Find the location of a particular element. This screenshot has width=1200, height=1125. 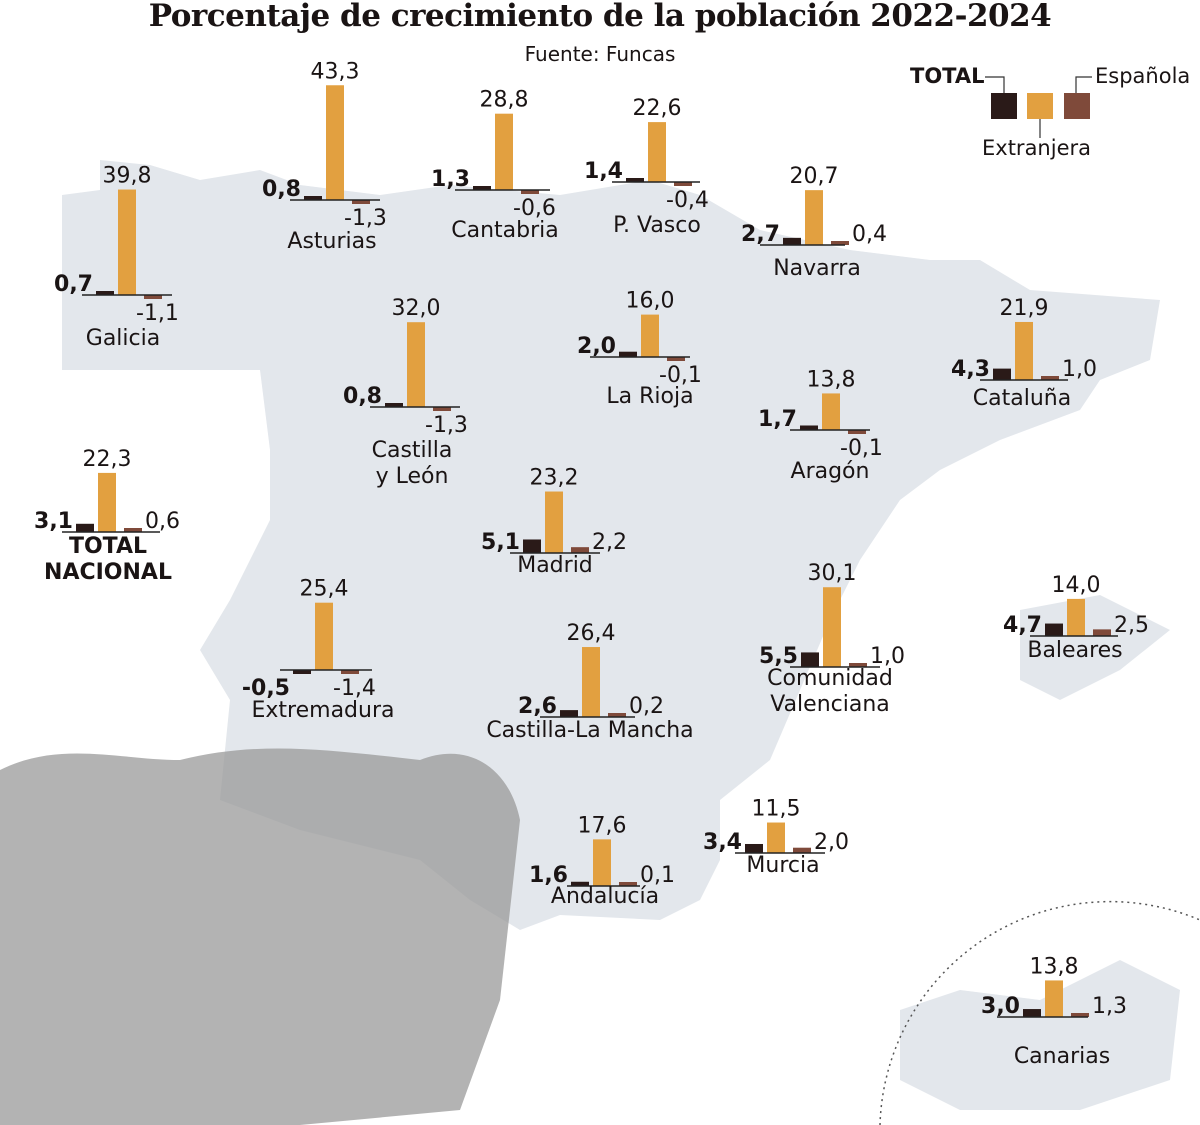

region-label: Asturias is located at coordinates (331, 241).